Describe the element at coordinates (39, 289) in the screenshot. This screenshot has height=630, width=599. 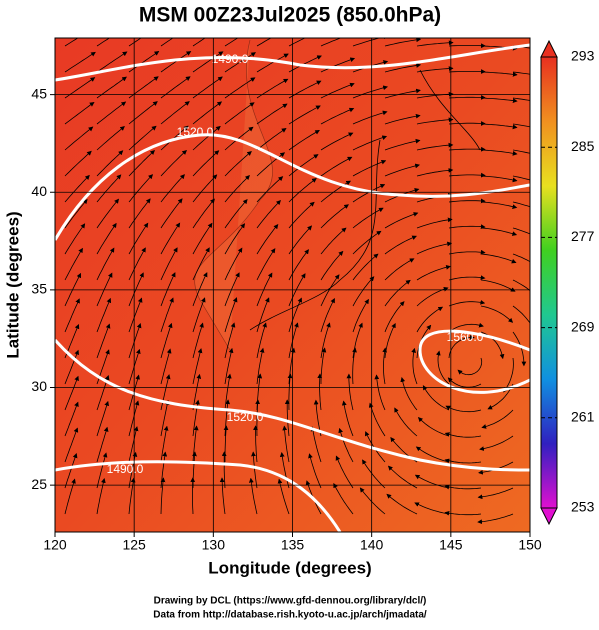
I see `y-tick-label: 35` at that location.